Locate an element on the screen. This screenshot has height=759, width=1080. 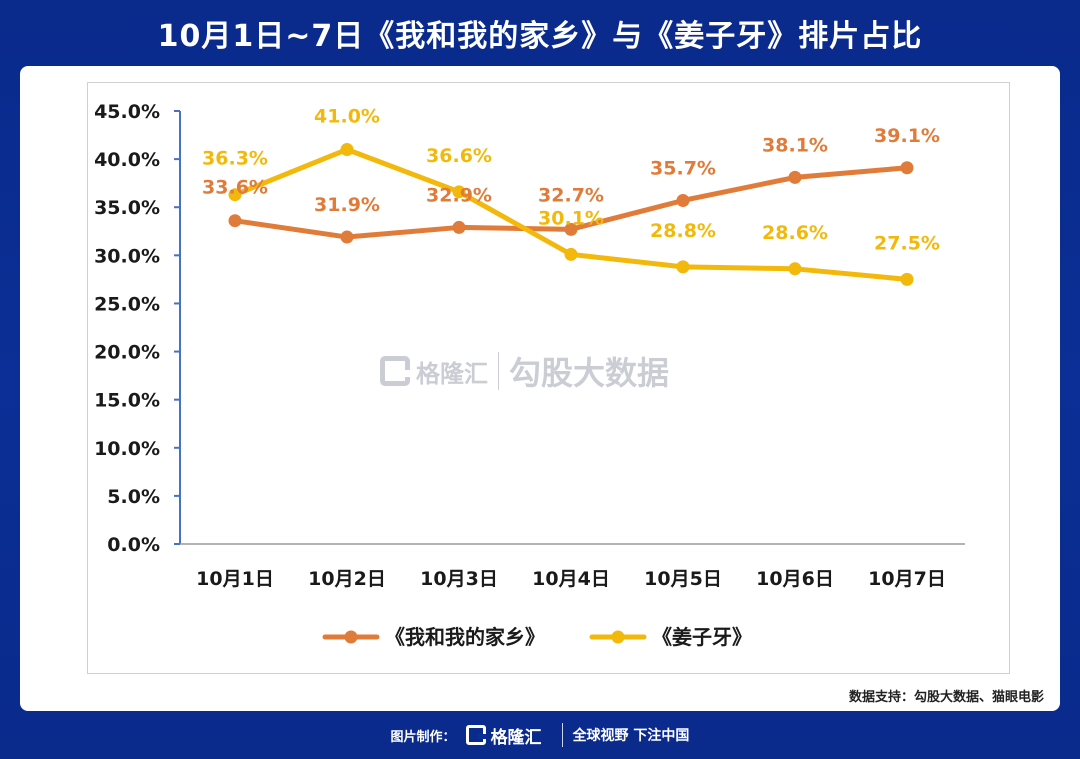
legend-label: 《姜子牙》 is located at coordinates (702, 637).